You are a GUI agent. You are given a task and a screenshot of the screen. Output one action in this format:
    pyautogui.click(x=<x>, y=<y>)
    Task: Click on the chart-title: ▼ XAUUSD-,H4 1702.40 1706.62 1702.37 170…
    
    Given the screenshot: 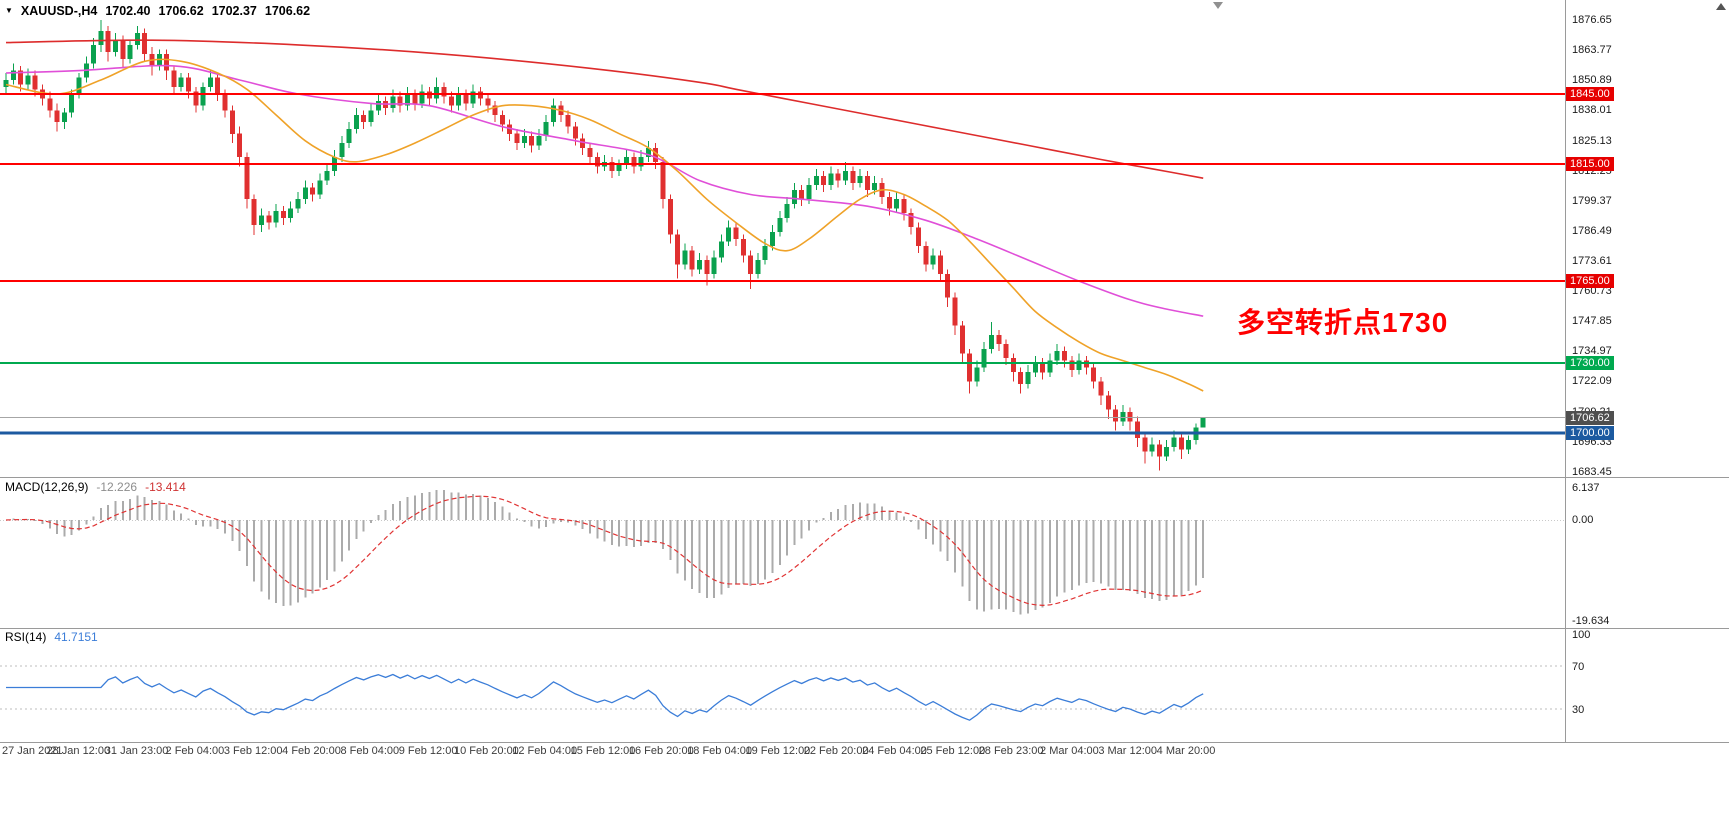 What is the action you would take?
    pyautogui.click(x=157, y=11)
    